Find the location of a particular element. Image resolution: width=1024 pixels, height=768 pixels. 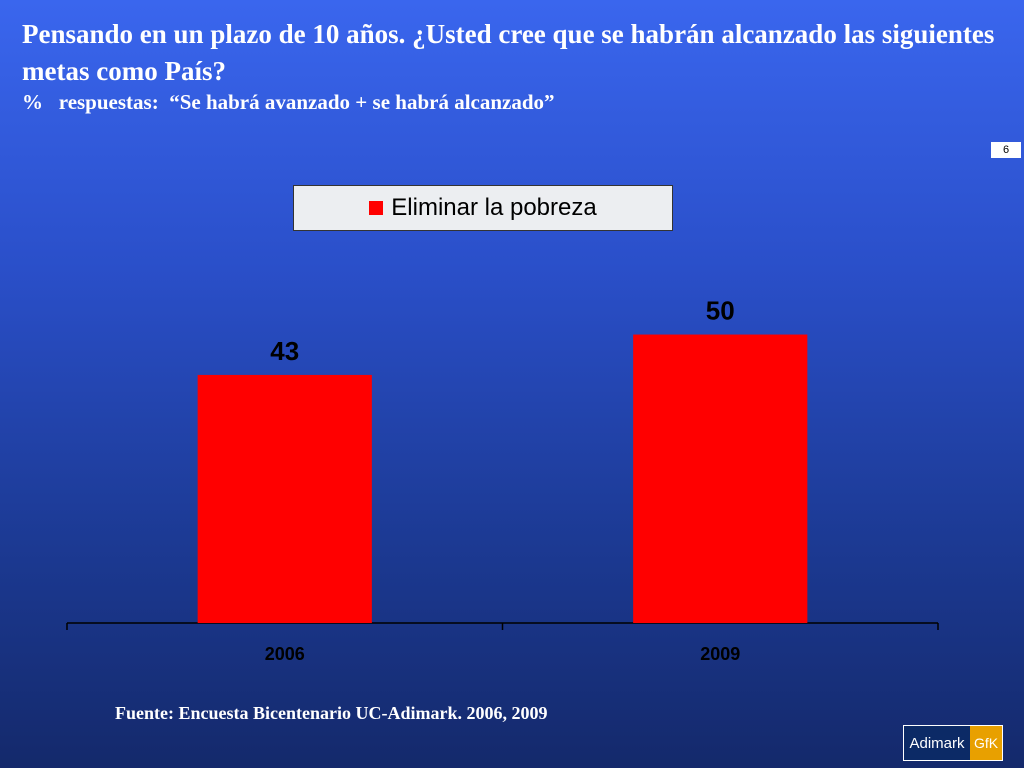

data-label-2006: 43 is located at coordinates (284, 351).